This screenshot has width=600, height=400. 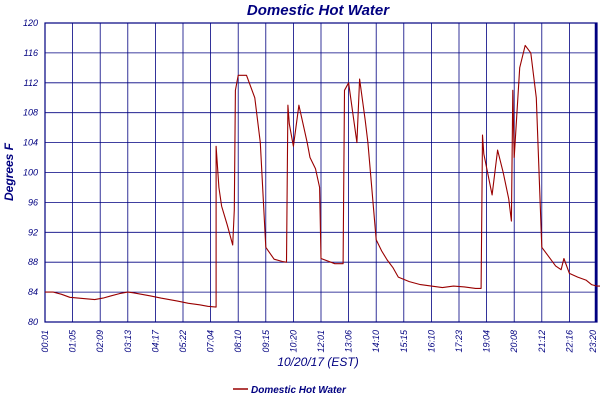 I want to click on x-tick-label: 16:10, so click(x=431, y=341).